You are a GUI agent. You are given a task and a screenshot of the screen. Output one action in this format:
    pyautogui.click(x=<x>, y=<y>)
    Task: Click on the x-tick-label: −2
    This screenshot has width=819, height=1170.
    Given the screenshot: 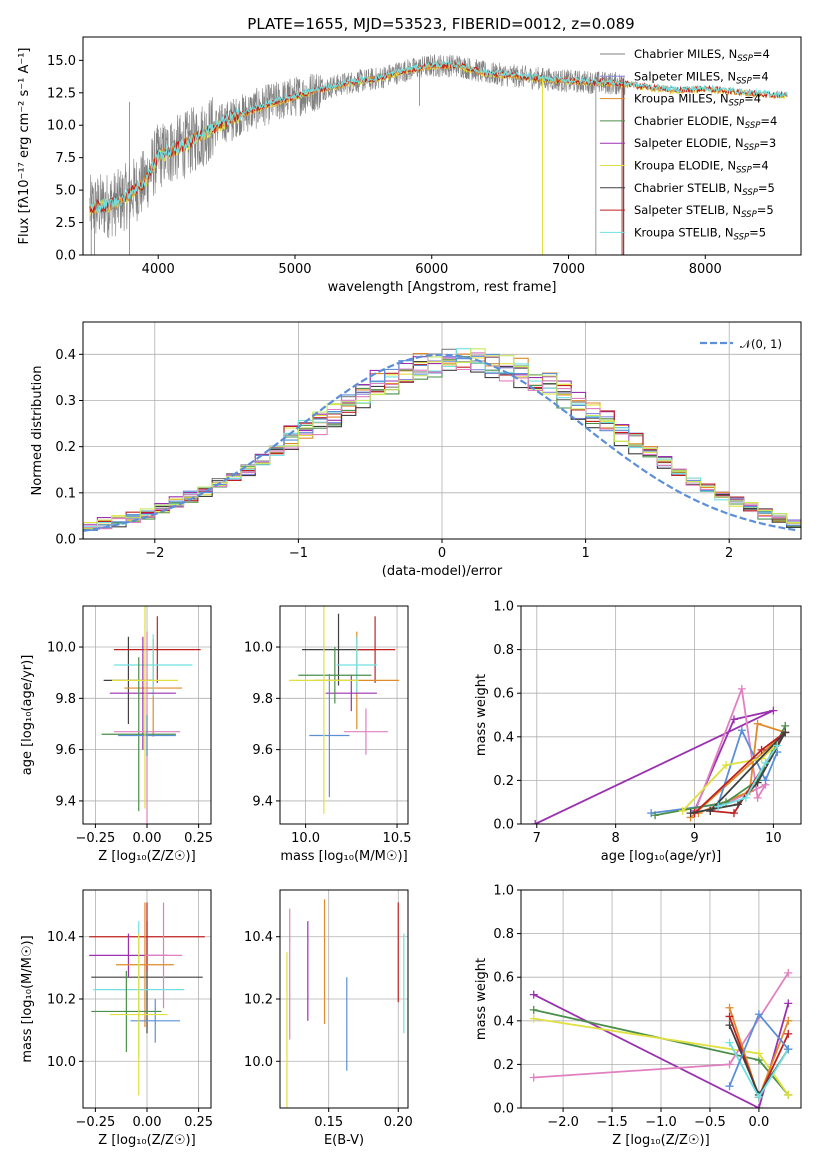 What is the action you would take?
    pyautogui.click(x=154, y=553)
    